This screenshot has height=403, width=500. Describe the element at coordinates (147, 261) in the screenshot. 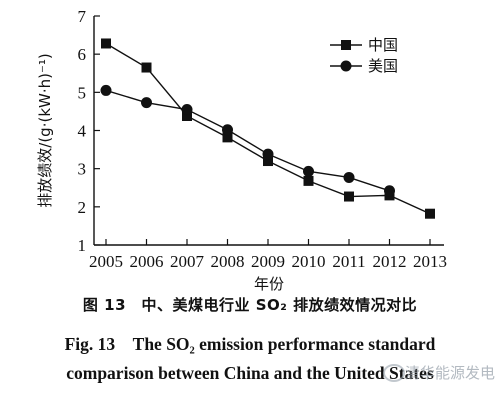

I see `x-tick-label: 2006` at that location.